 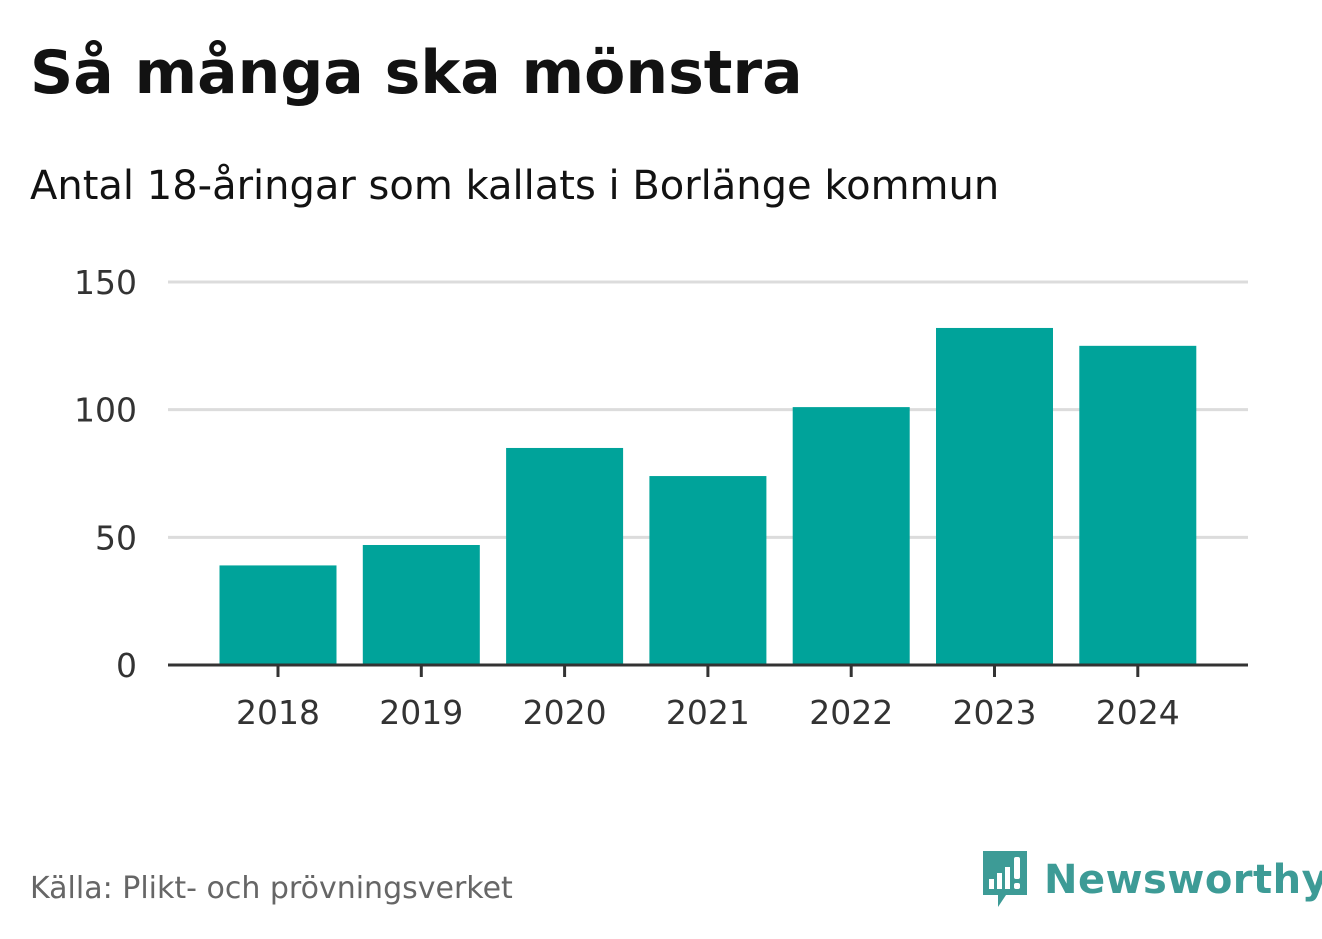 What do you see at coordinates (1183, 880) in the screenshot?
I see `brand-name: Newsworthy` at bounding box center [1183, 880].